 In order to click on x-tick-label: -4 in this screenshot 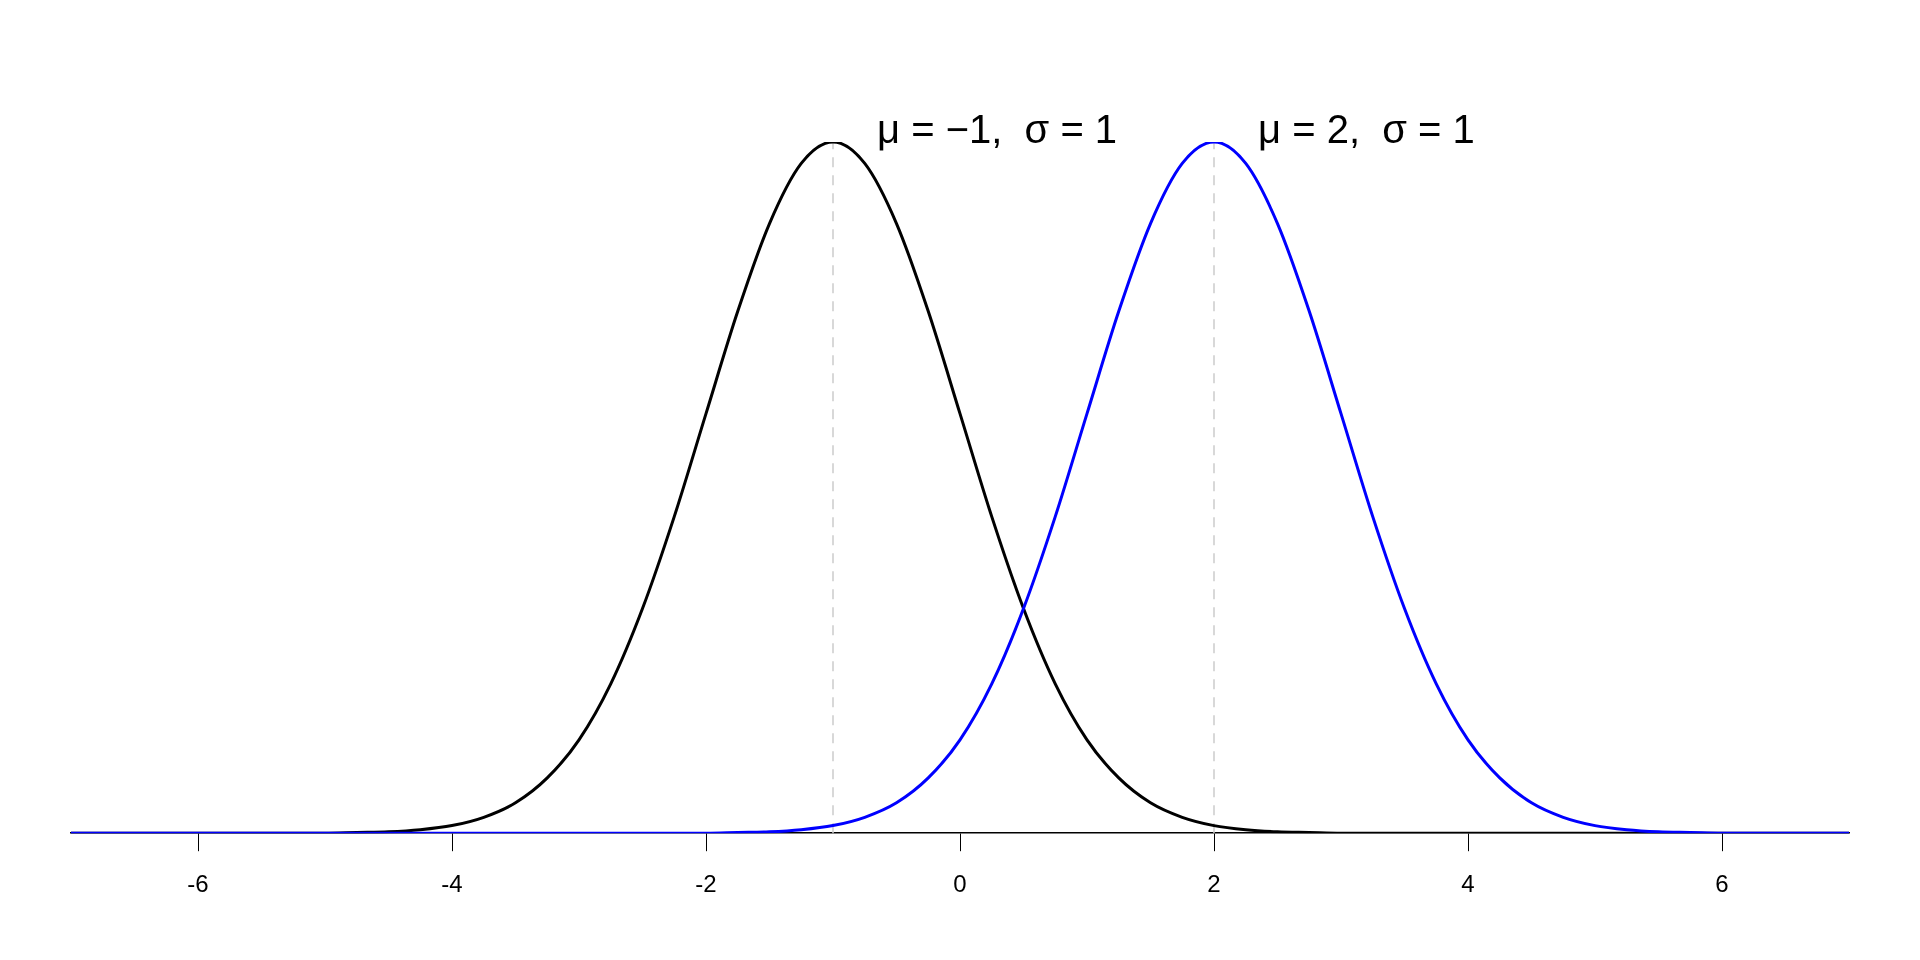, I will do `click(452, 884)`.